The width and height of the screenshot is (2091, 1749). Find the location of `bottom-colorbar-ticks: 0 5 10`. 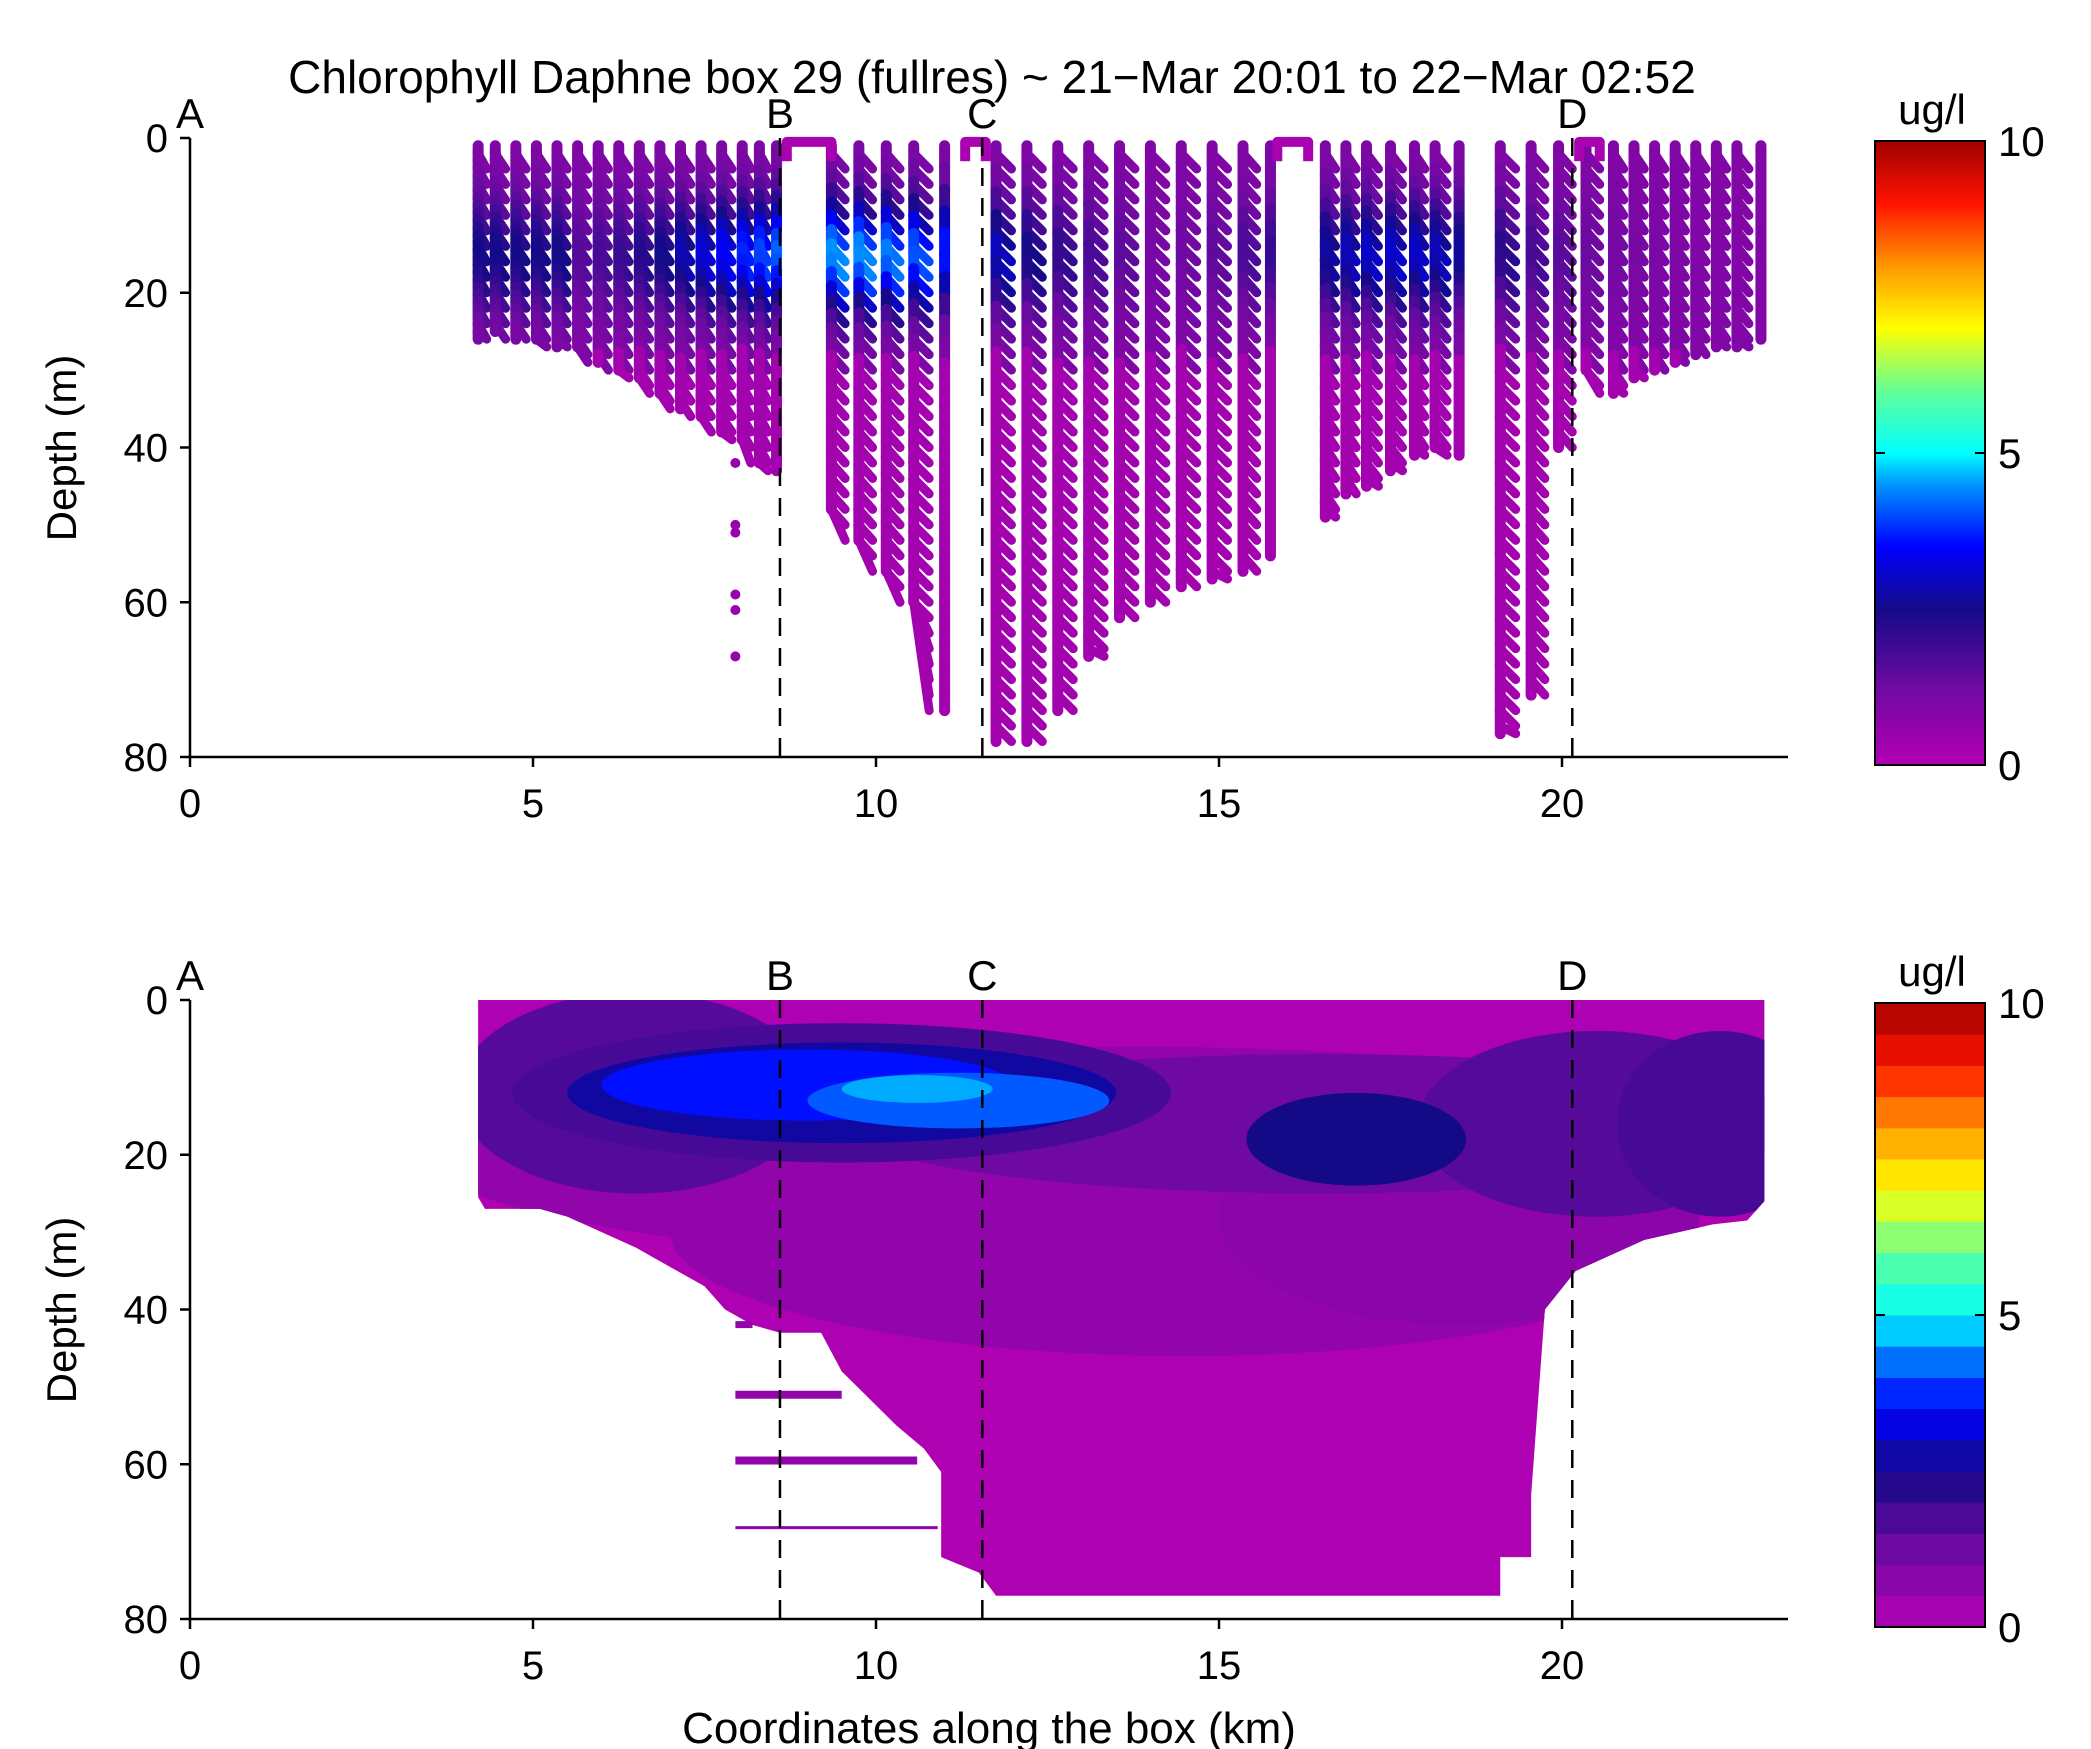

bottom-colorbar-ticks: 0 5 10 is located at coordinates (1960, 1315).